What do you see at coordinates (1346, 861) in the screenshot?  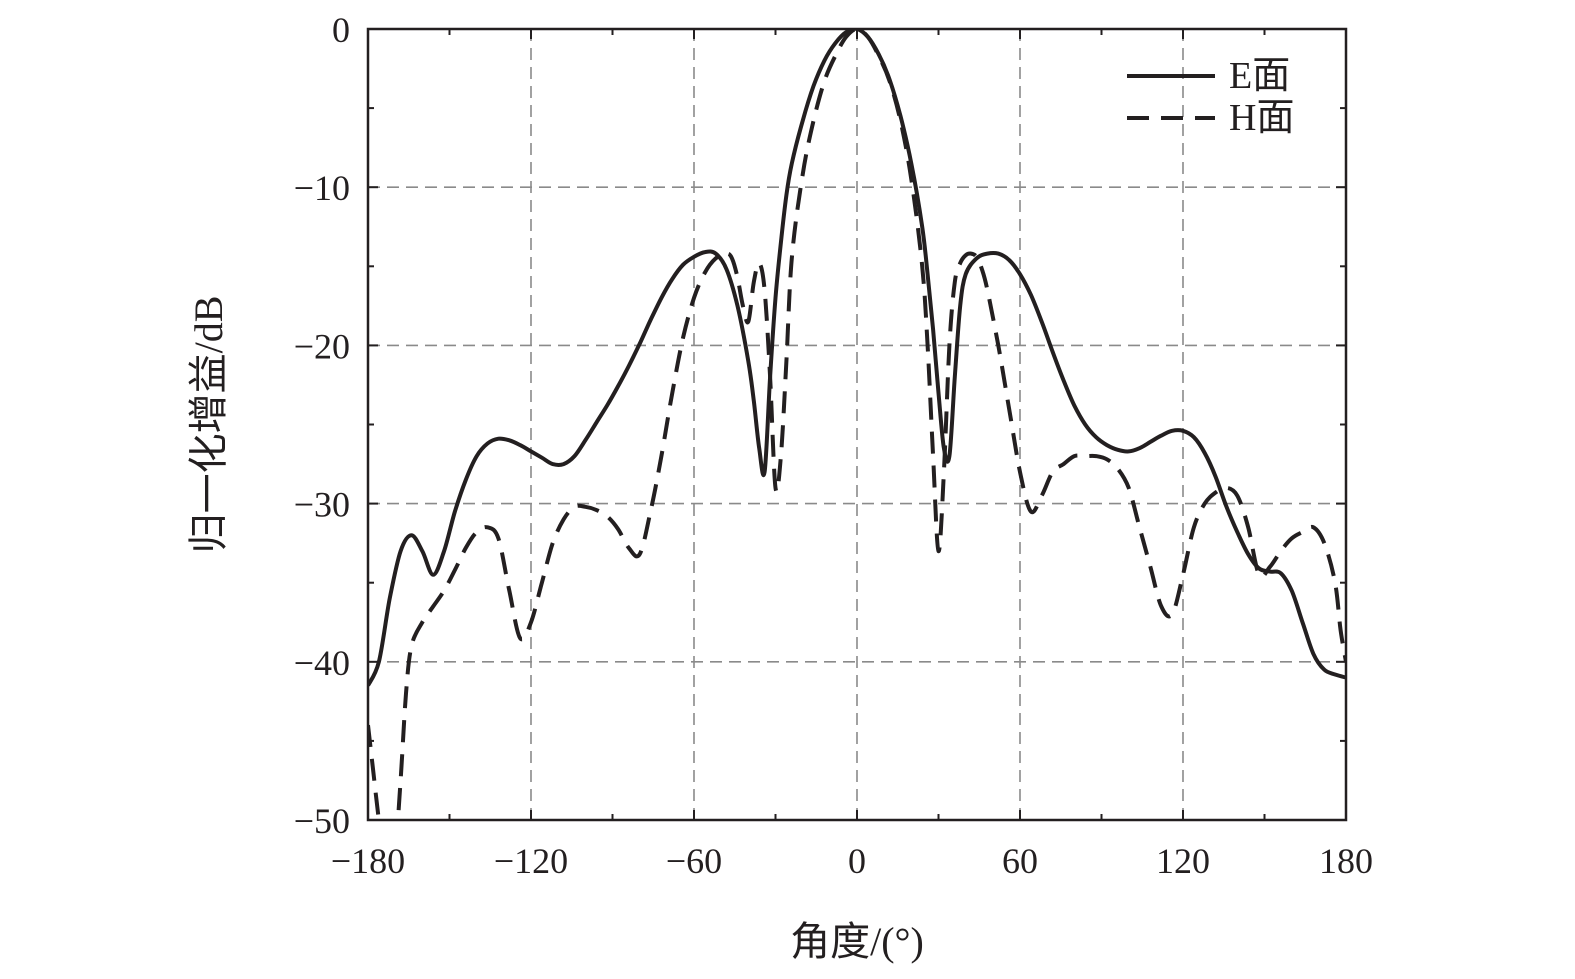 I see `x-tick-label: 180` at bounding box center [1346, 861].